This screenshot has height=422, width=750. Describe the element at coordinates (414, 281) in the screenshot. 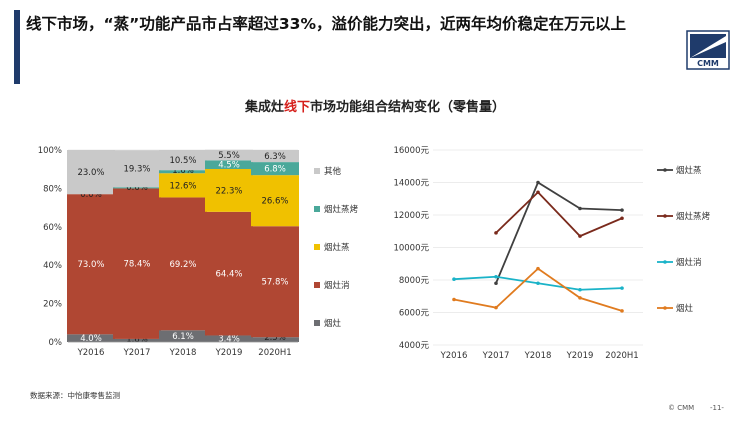

I see `line-y-tick: 8000元` at that location.